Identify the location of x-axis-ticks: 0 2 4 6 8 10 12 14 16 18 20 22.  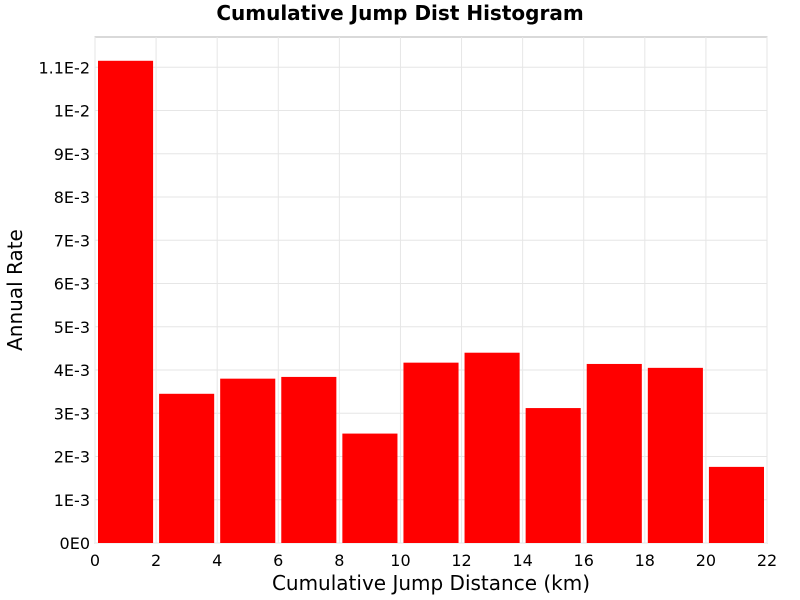
(433, 560).